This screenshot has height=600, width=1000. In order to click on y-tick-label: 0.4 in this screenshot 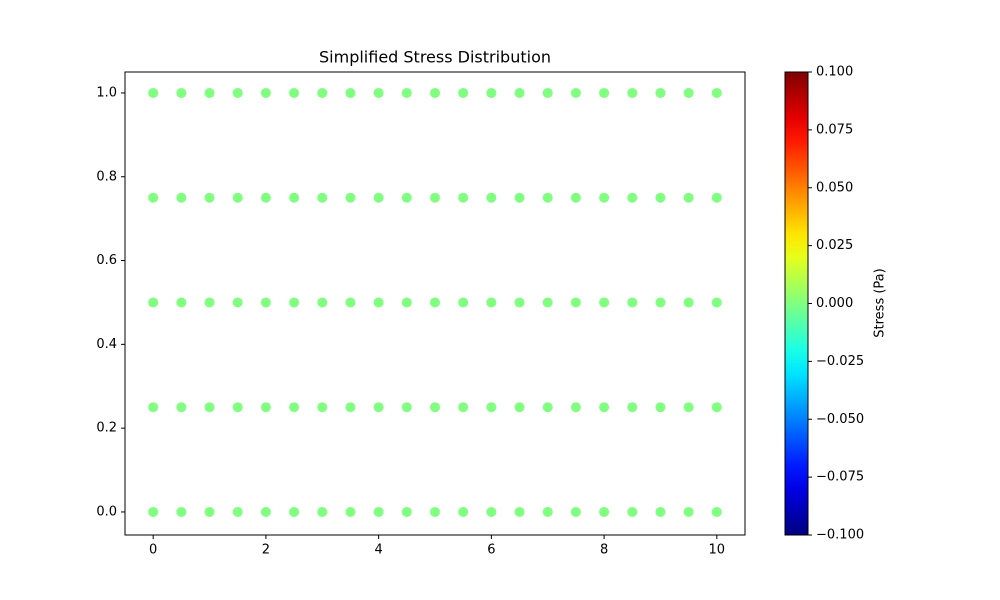, I will do `click(106, 344)`.